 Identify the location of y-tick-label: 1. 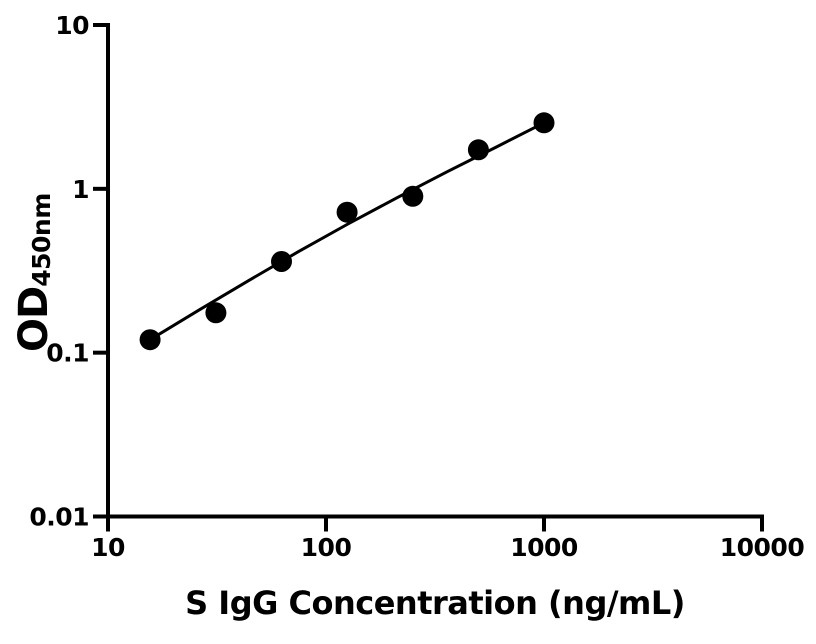
(80, 189).